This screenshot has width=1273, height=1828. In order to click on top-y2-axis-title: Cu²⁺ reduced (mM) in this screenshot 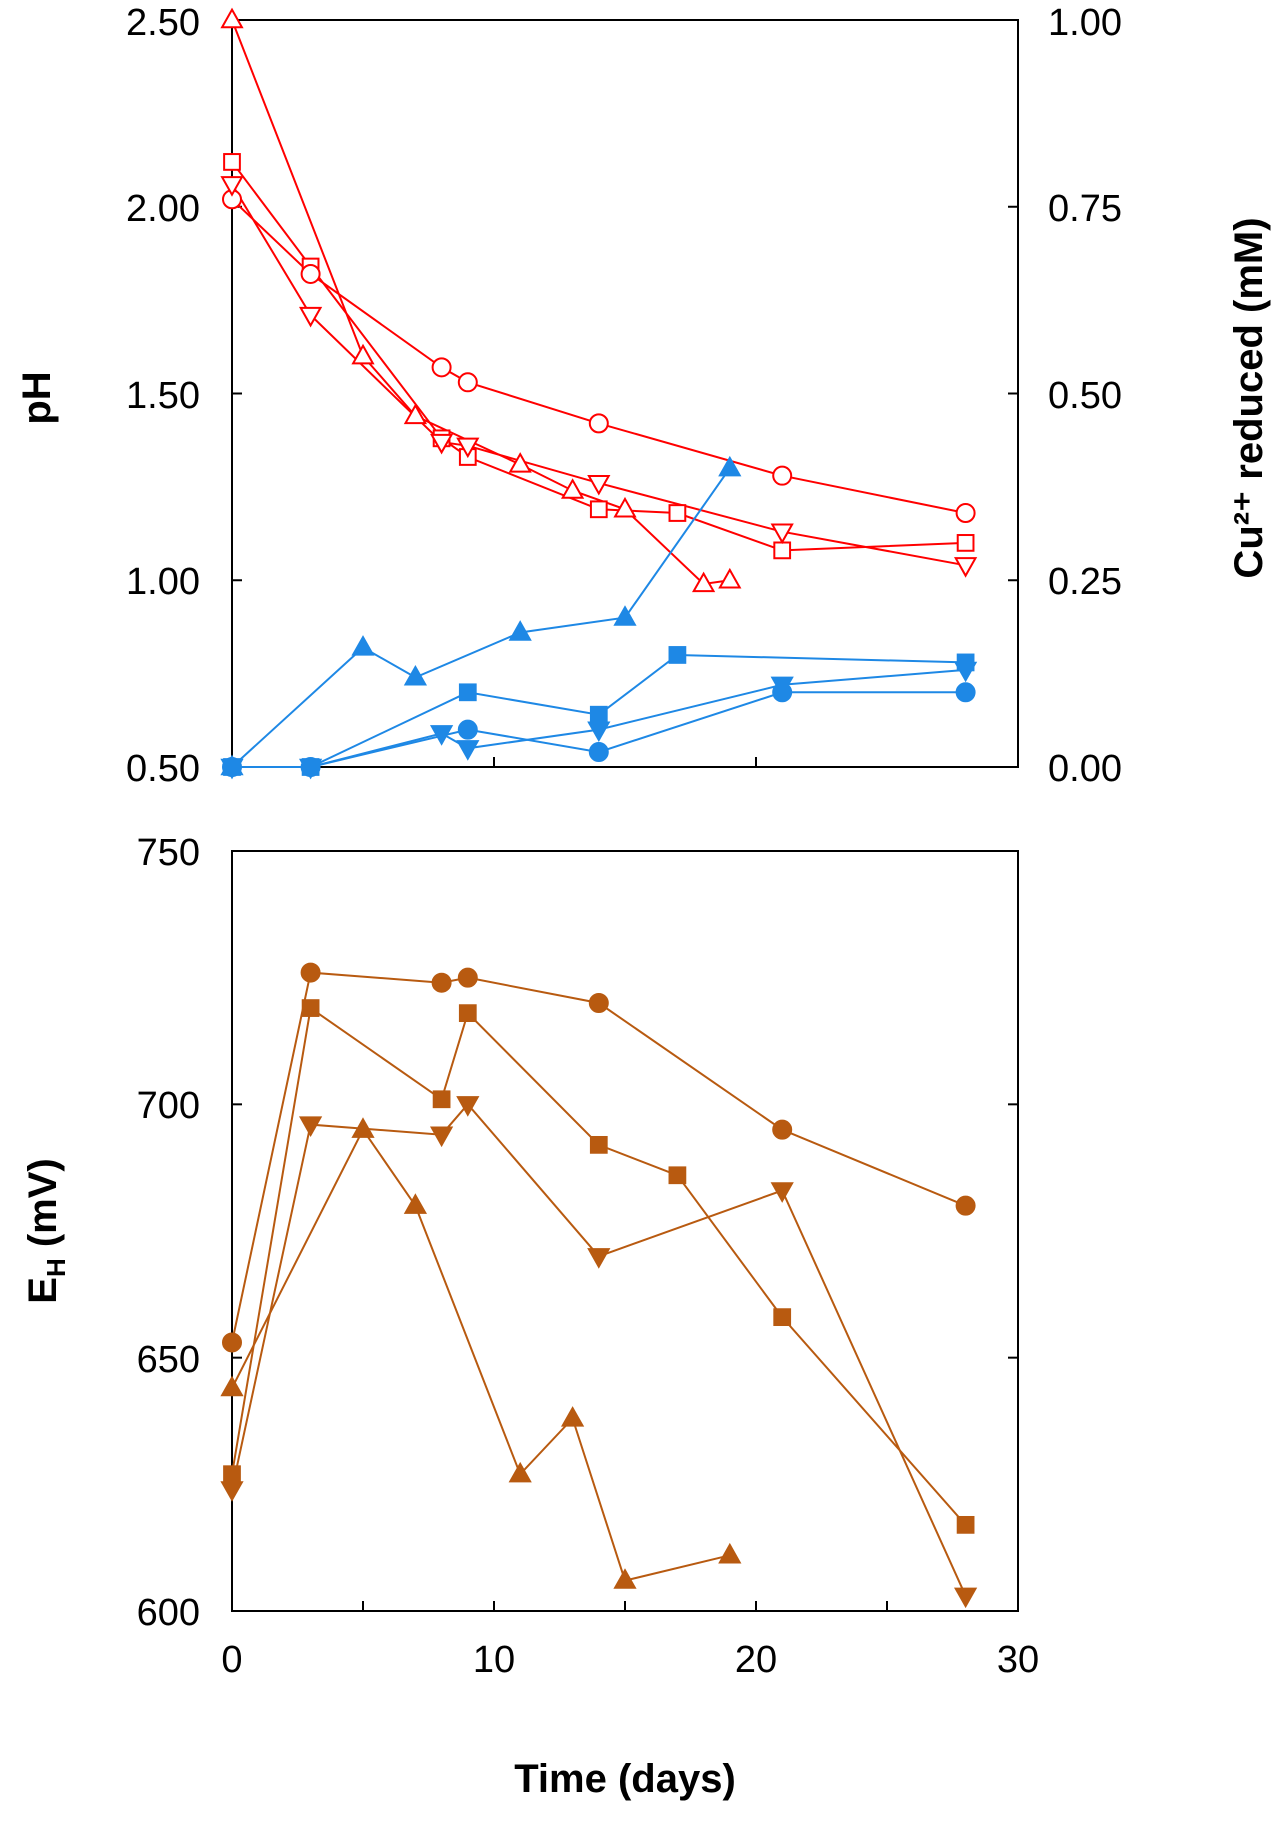, I will do `click(1249, 397)`.